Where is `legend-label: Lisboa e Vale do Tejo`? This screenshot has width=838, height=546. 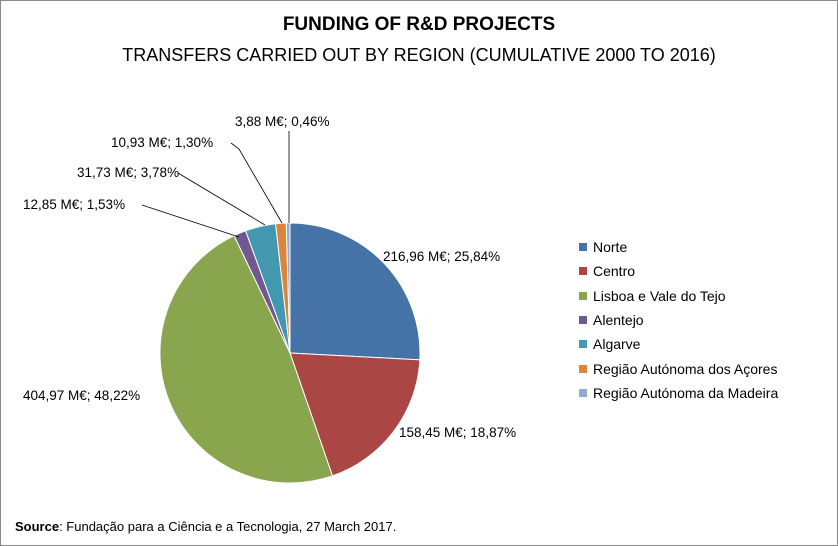 legend-label: Lisboa e Vale do Tejo is located at coordinates (659, 295).